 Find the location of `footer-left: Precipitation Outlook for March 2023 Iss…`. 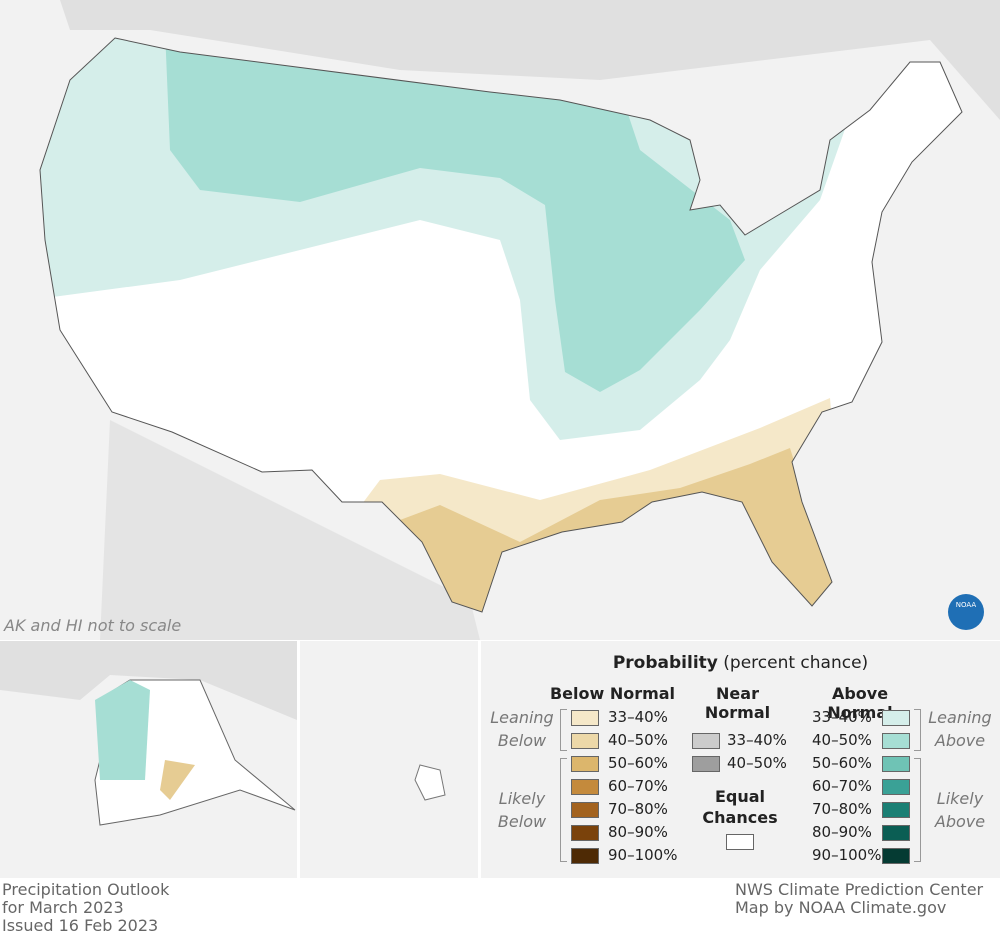

footer-left: Precipitation Outlook for March 2023 Iss… is located at coordinates (85, 908).